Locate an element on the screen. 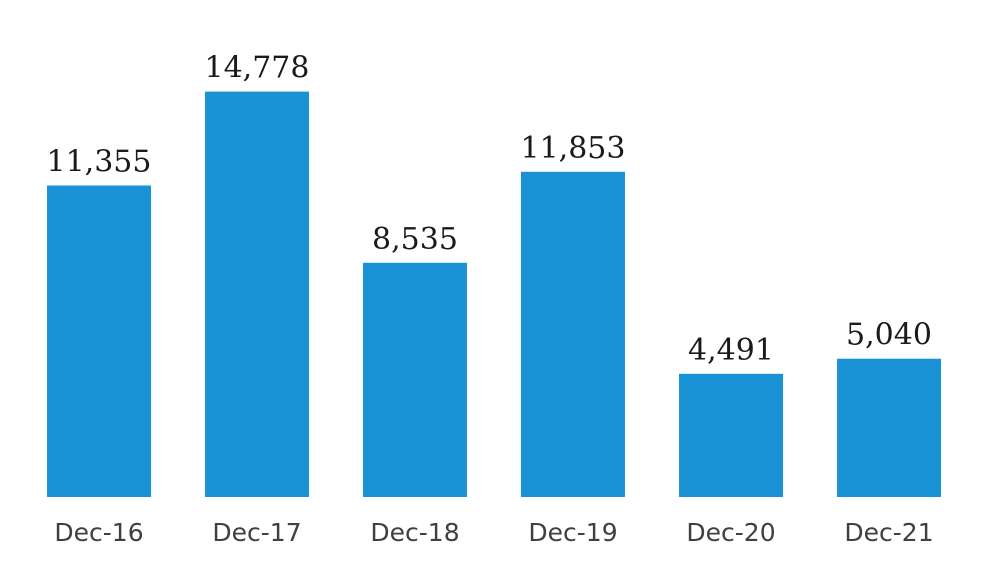 The height and width of the screenshot is (574, 988). value-label-dec-20: 4,491 is located at coordinates (731, 350).